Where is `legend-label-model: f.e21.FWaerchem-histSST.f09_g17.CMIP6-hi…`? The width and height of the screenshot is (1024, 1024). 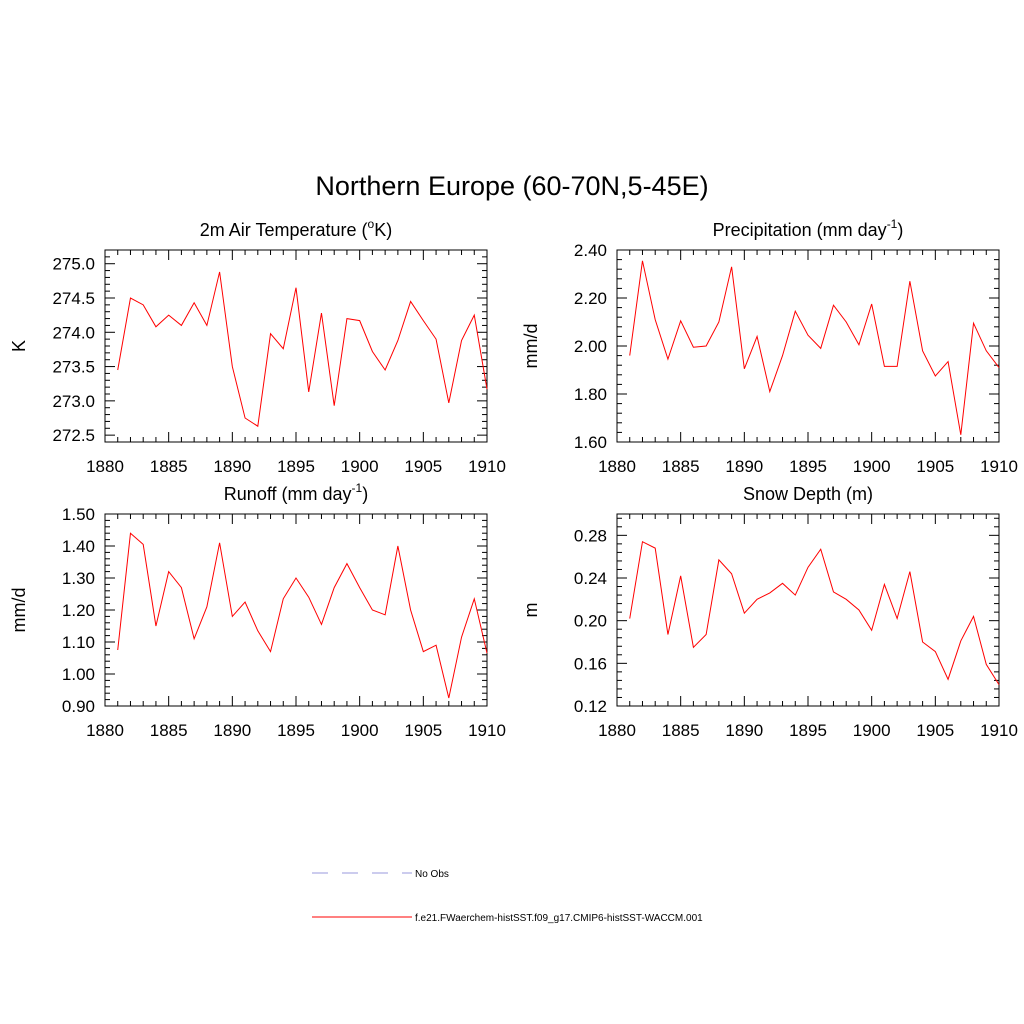 legend-label-model: f.e21.FWaerchem-histSST.f09_g17.CMIP6-hi… is located at coordinates (559, 918).